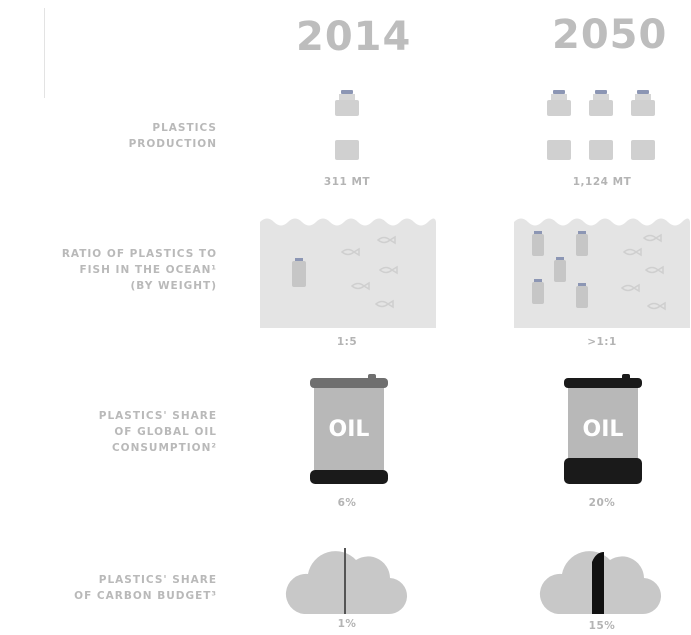  Describe the element at coordinates (346, 581) in the screenshot. I see `cloud-icon-left` at that location.